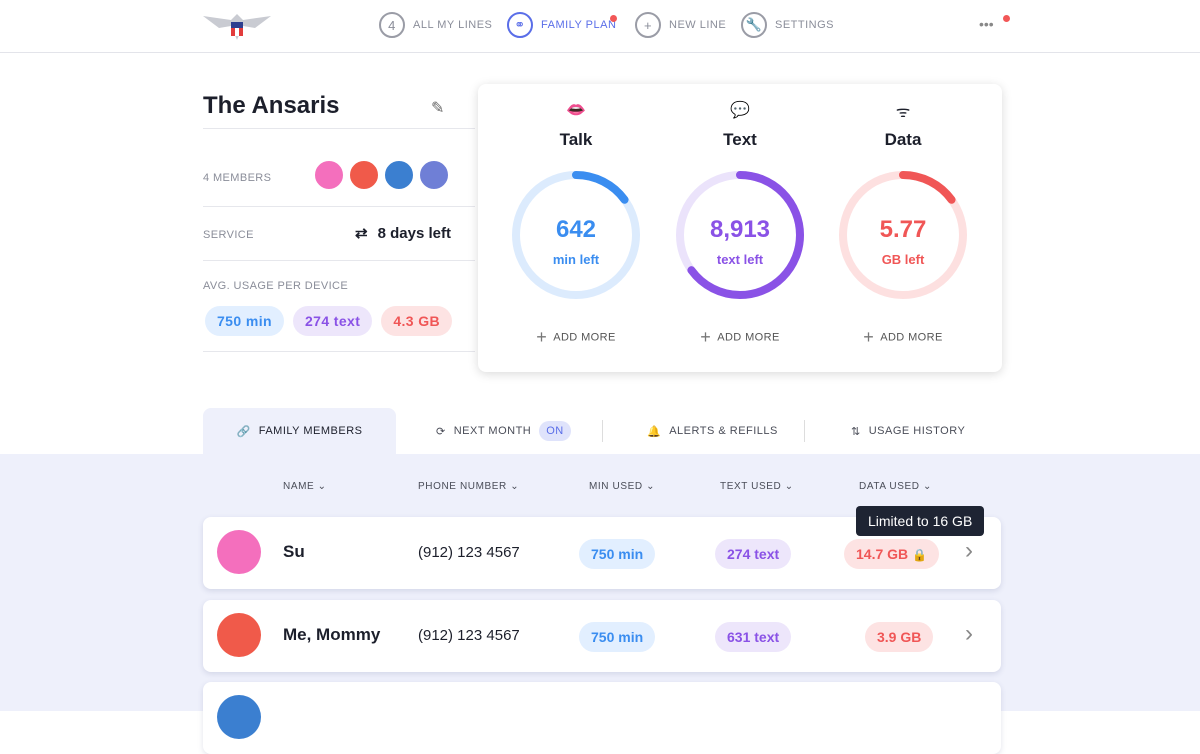 The width and height of the screenshot is (1200, 754). What do you see at coordinates (903, 229) in the screenshot?
I see `usage-value: 5.77` at bounding box center [903, 229].